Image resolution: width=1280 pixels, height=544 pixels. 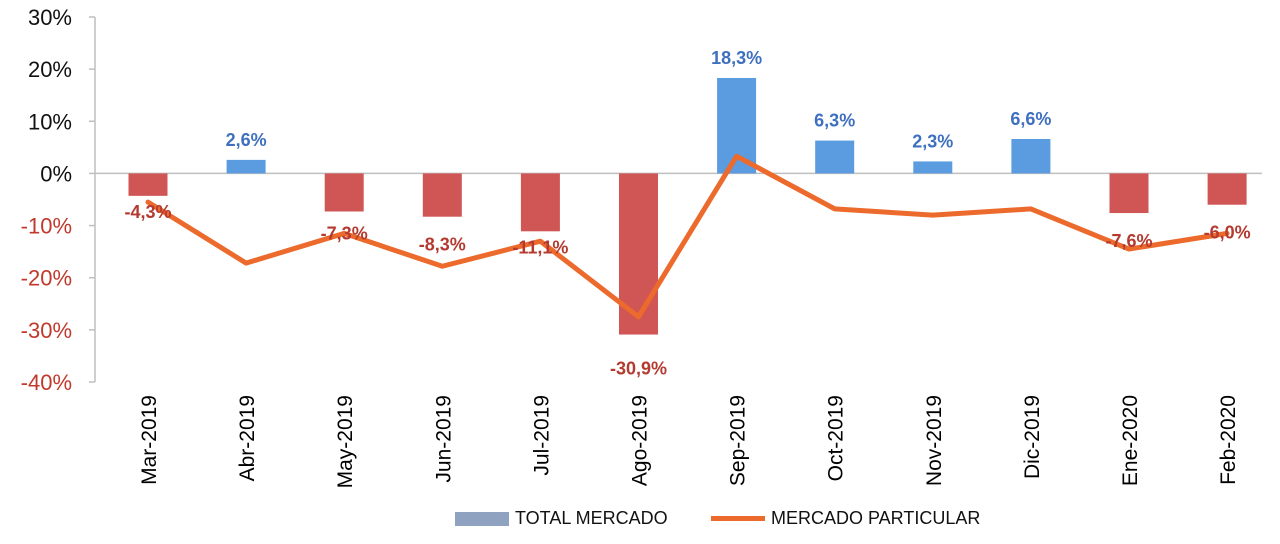 I want to click on data-label-total-mercado: -7,3%, so click(x=344, y=233).